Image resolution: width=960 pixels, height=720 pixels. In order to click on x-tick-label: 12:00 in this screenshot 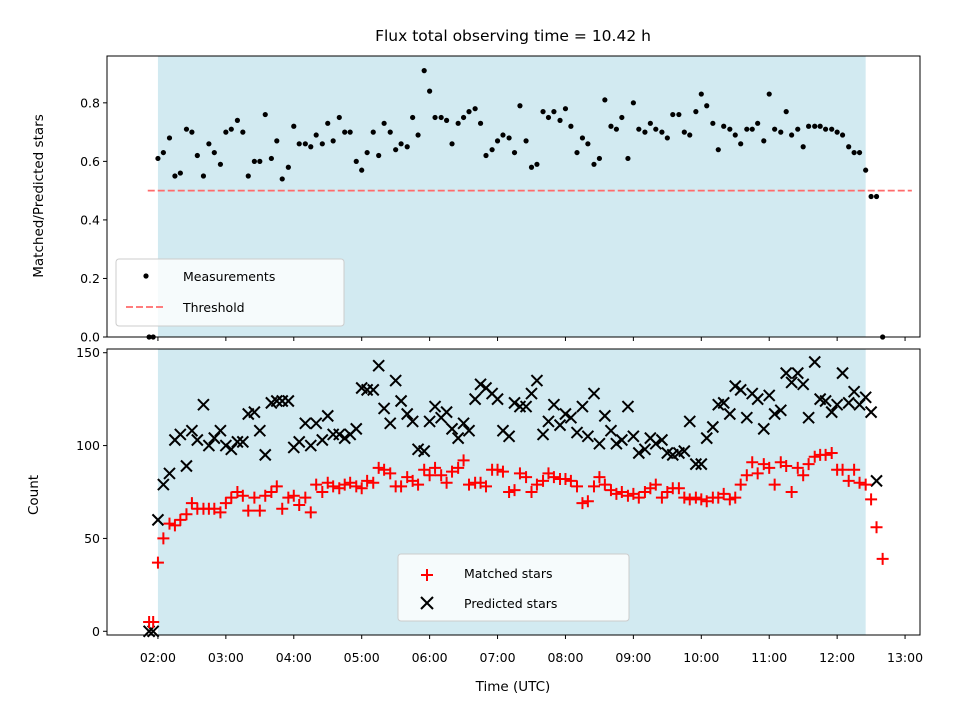, I will do `click(837, 657)`.